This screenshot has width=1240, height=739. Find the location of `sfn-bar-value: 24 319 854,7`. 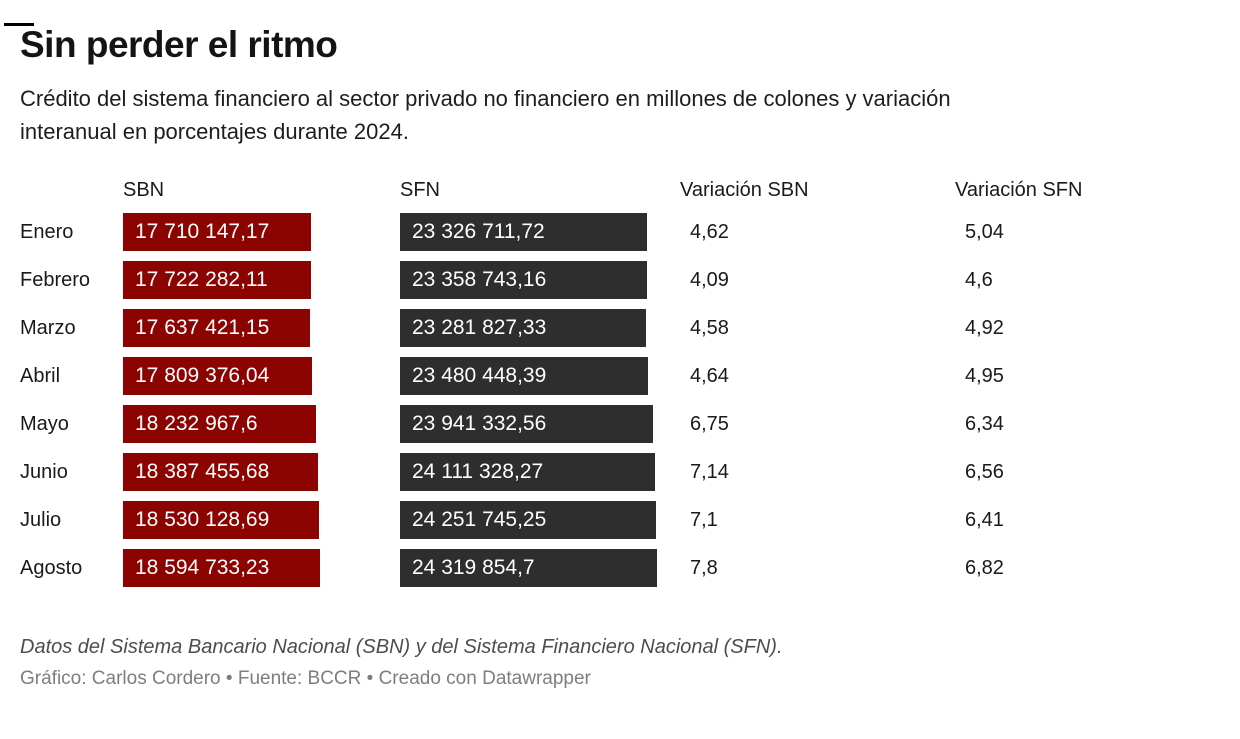

sfn-bar-value: 24 319 854,7 is located at coordinates (473, 567).